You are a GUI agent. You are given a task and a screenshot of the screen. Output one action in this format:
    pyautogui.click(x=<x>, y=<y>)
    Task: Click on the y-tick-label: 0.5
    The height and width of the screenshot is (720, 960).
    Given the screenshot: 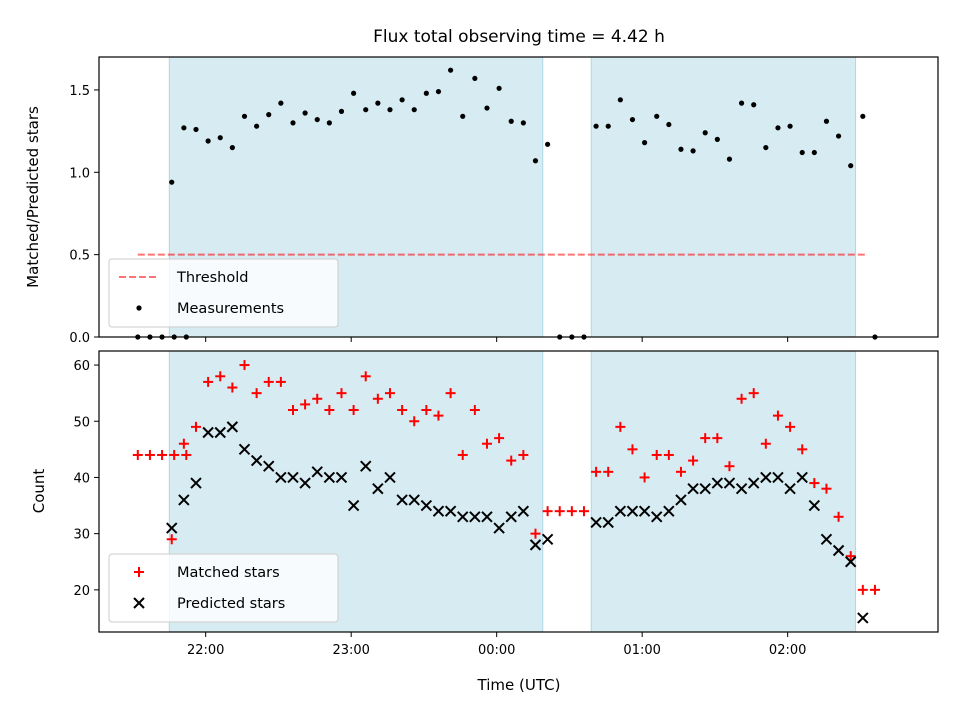 What is the action you would take?
    pyautogui.click(x=79, y=256)
    